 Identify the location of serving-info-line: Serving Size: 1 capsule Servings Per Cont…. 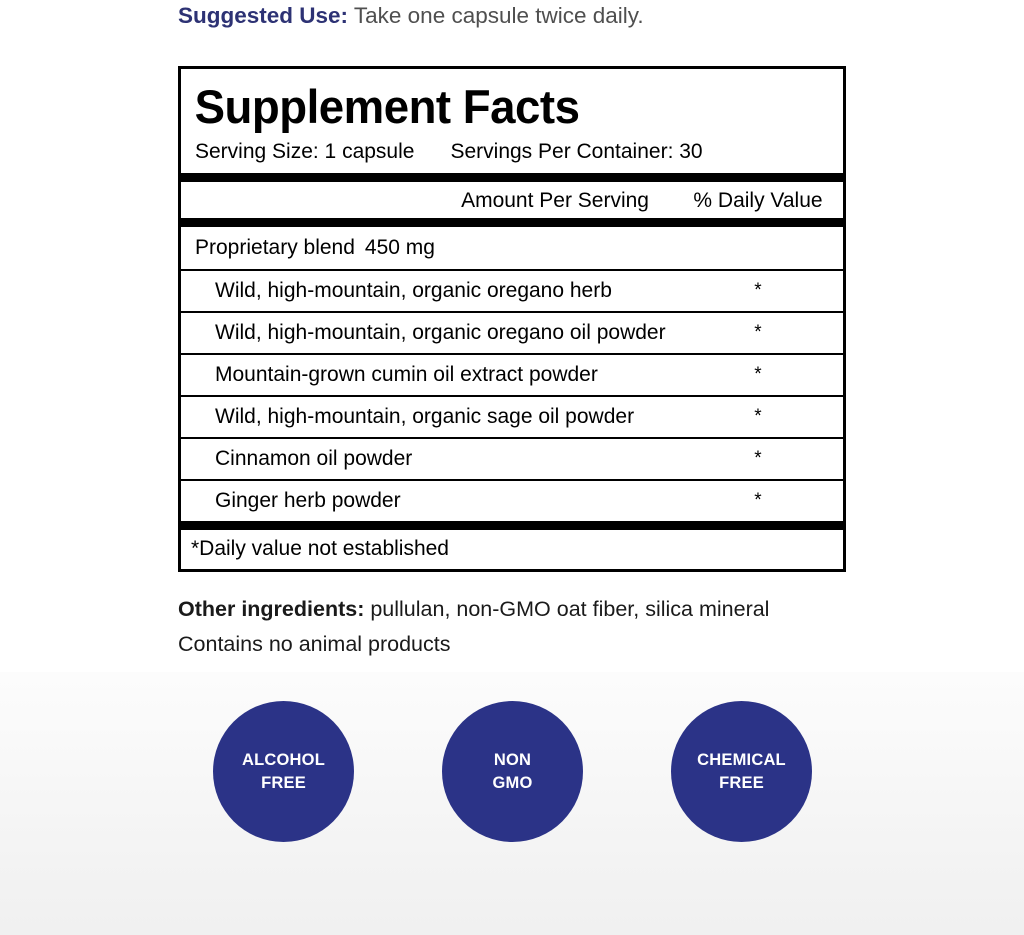
(512, 154).